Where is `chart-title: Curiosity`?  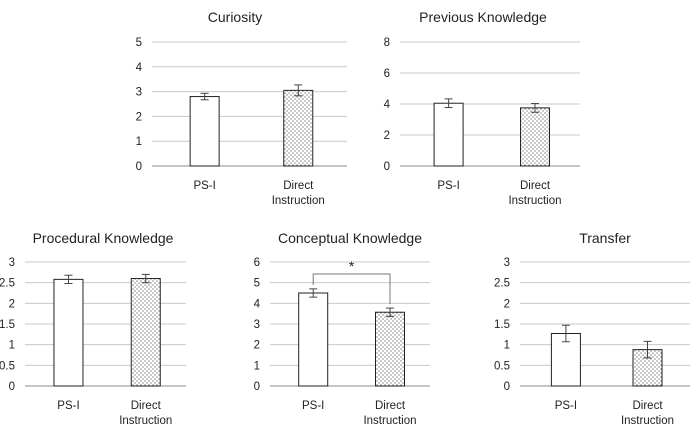
chart-title: Curiosity is located at coordinates (235, 17).